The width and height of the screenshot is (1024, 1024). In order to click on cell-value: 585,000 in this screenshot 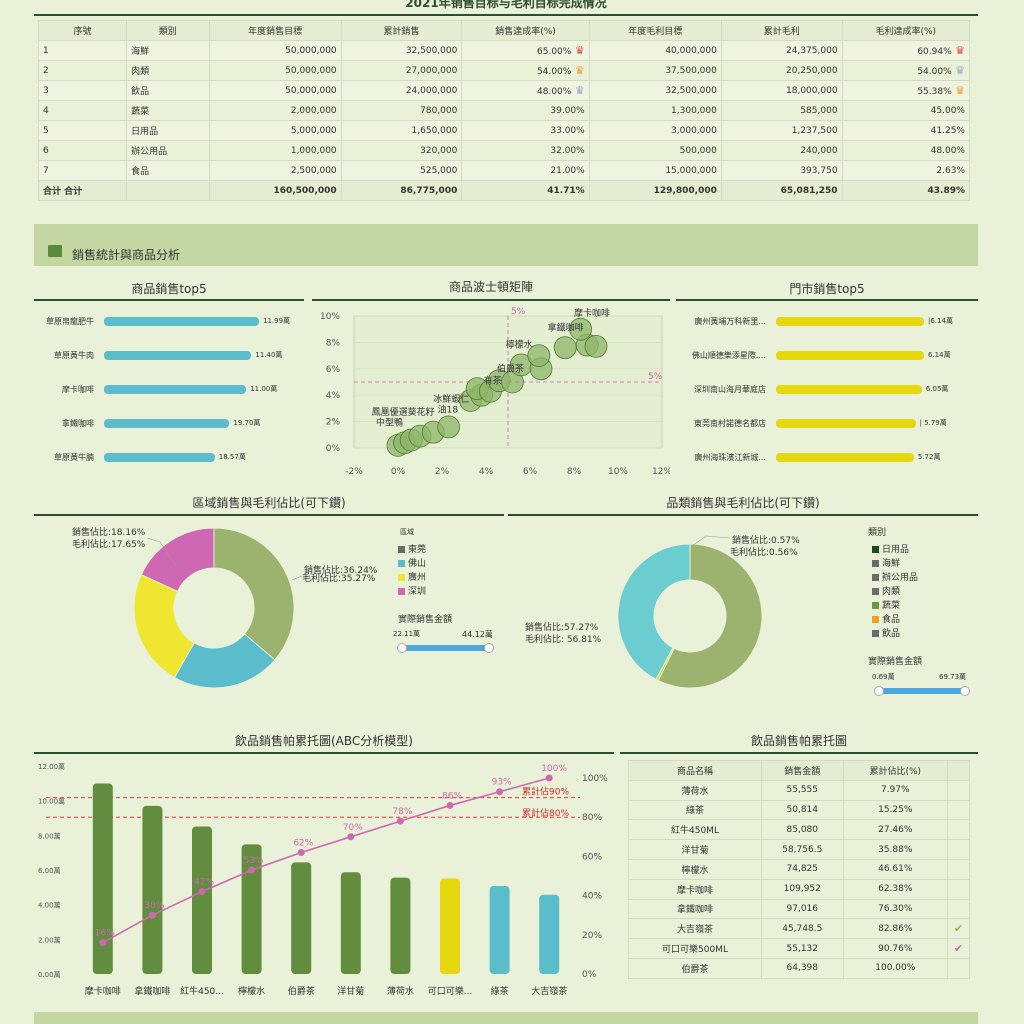, I will do `click(819, 110)`.